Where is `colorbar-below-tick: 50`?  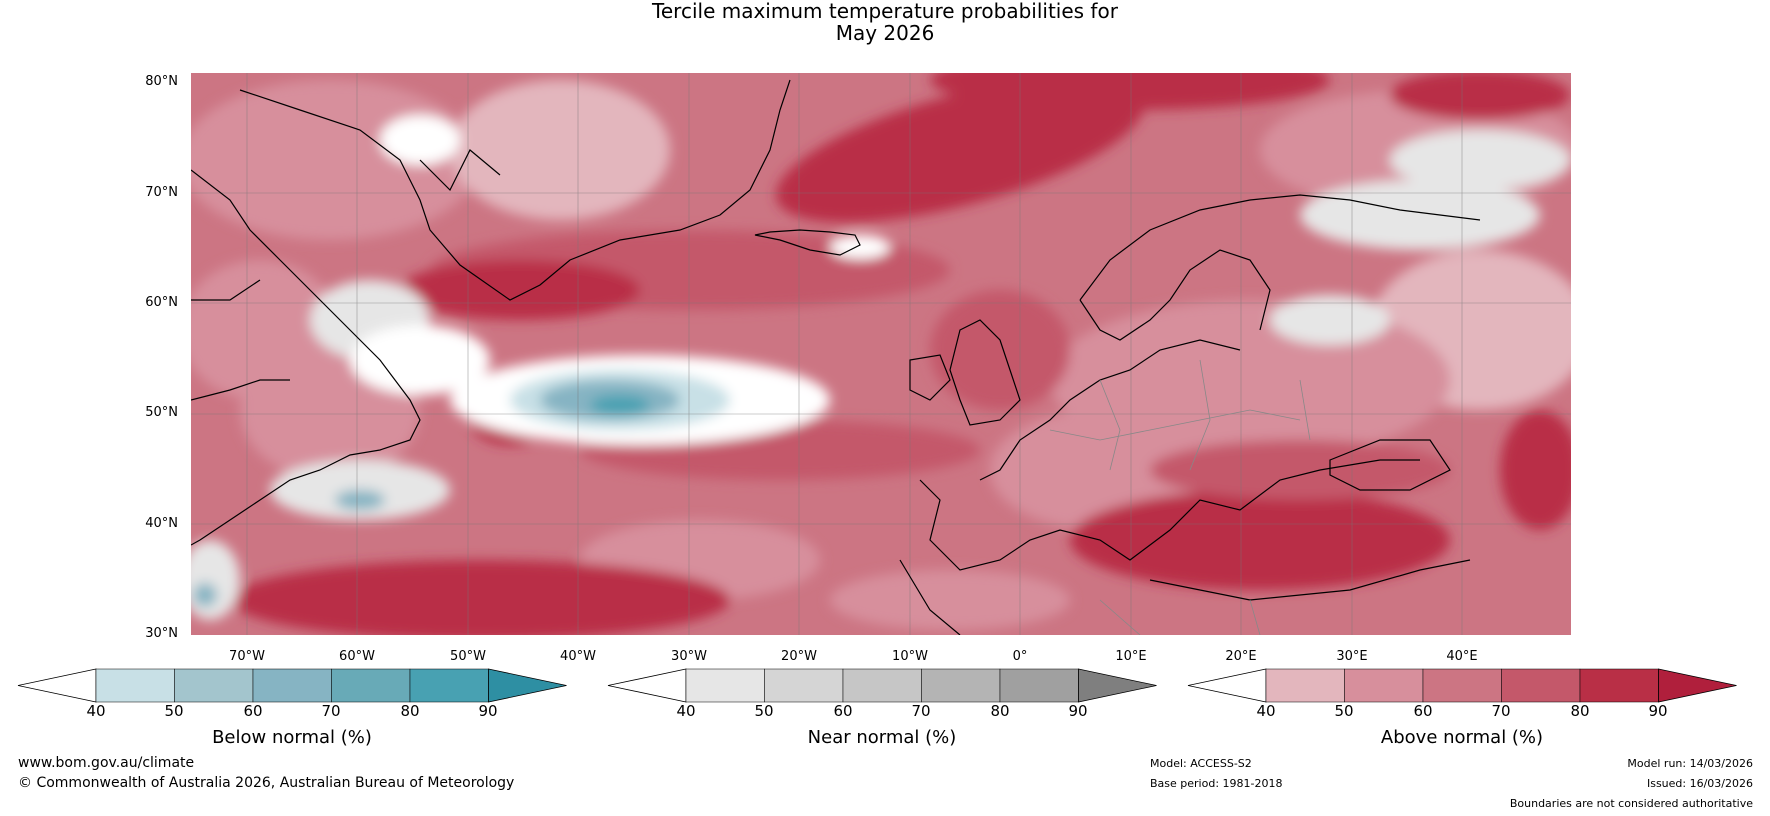
colorbar-below-tick: 50 is located at coordinates (174, 711).